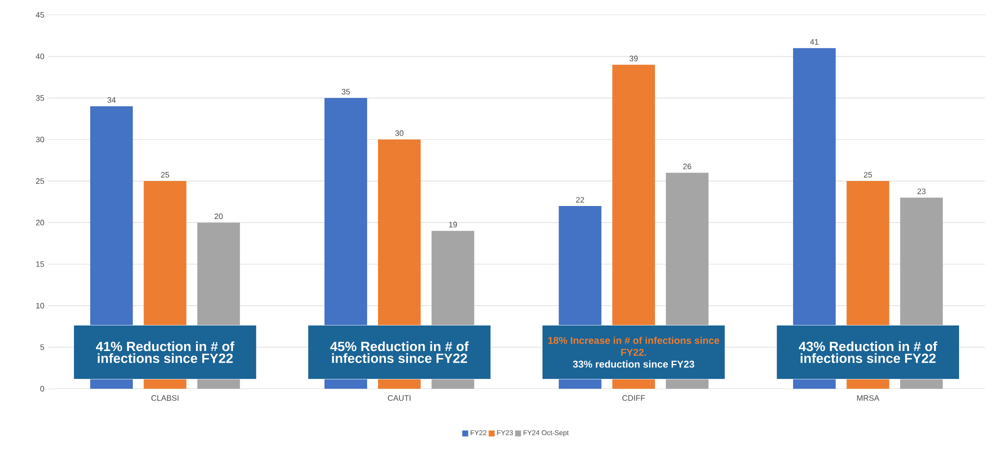 The height and width of the screenshot is (450, 994). Describe the element at coordinates (868, 352) in the screenshot. I see `annotation: 43% Reduction in # of infections since FY22` at that location.